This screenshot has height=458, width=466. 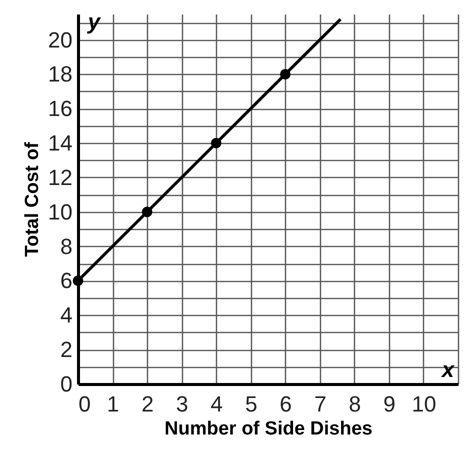 What do you see at coordinates (354, 404) in the screenshot?
I see `x-tick-label: 8` at bounding box center [354, 404].